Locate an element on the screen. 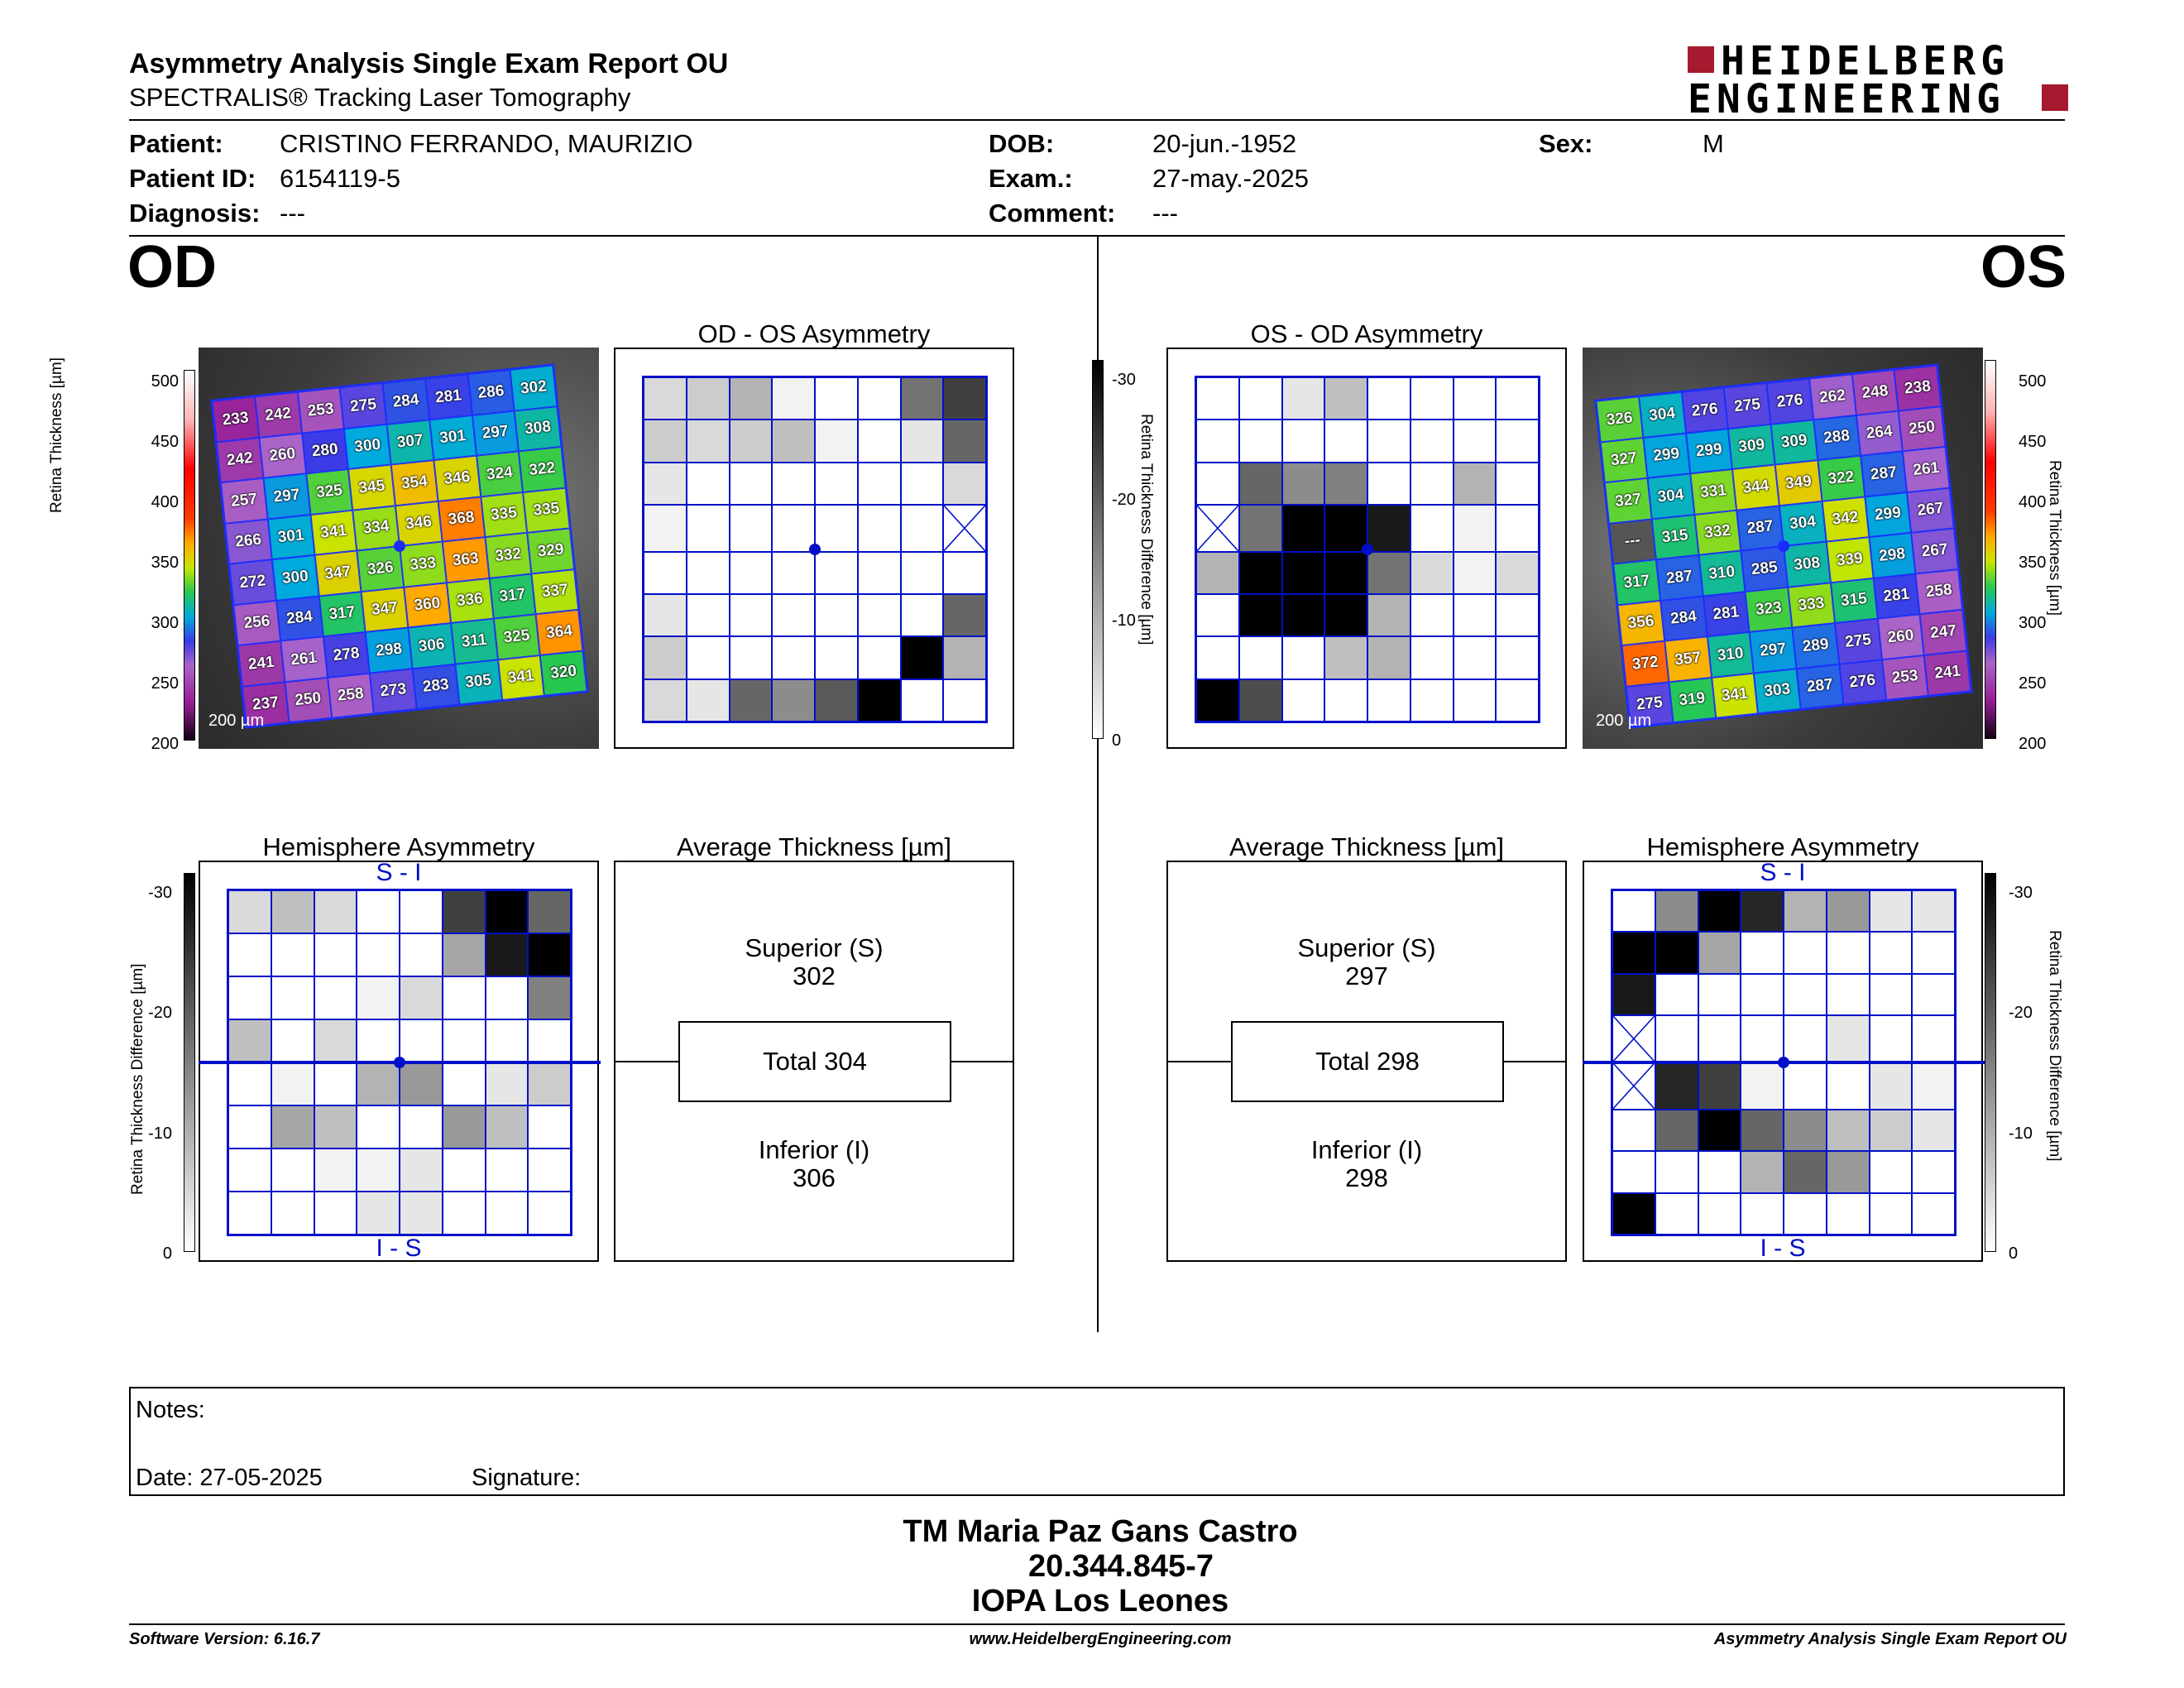 The height and width of the screenshot is (1688, 2184). os-total-box: Total 298 is located at coordinates (1367, 1061).